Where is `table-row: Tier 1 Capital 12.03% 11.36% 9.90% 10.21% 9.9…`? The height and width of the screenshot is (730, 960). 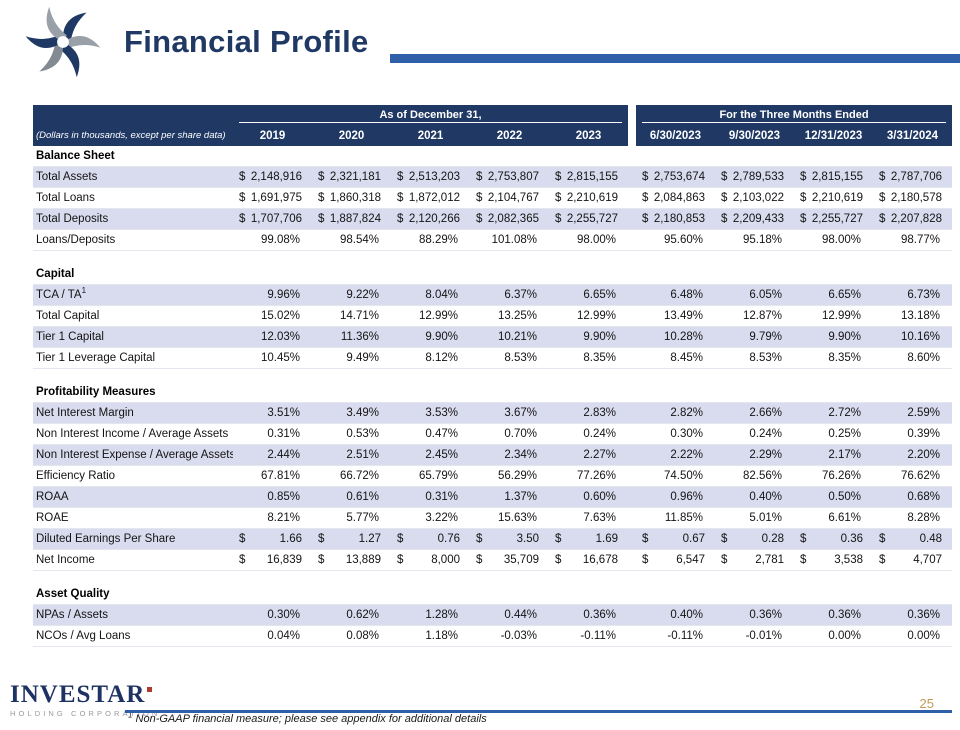
table-row: Tier 1 Capital 12.03% 11.36% 9.90% 10.21% 9.9… is located at coordinates (492, 337).